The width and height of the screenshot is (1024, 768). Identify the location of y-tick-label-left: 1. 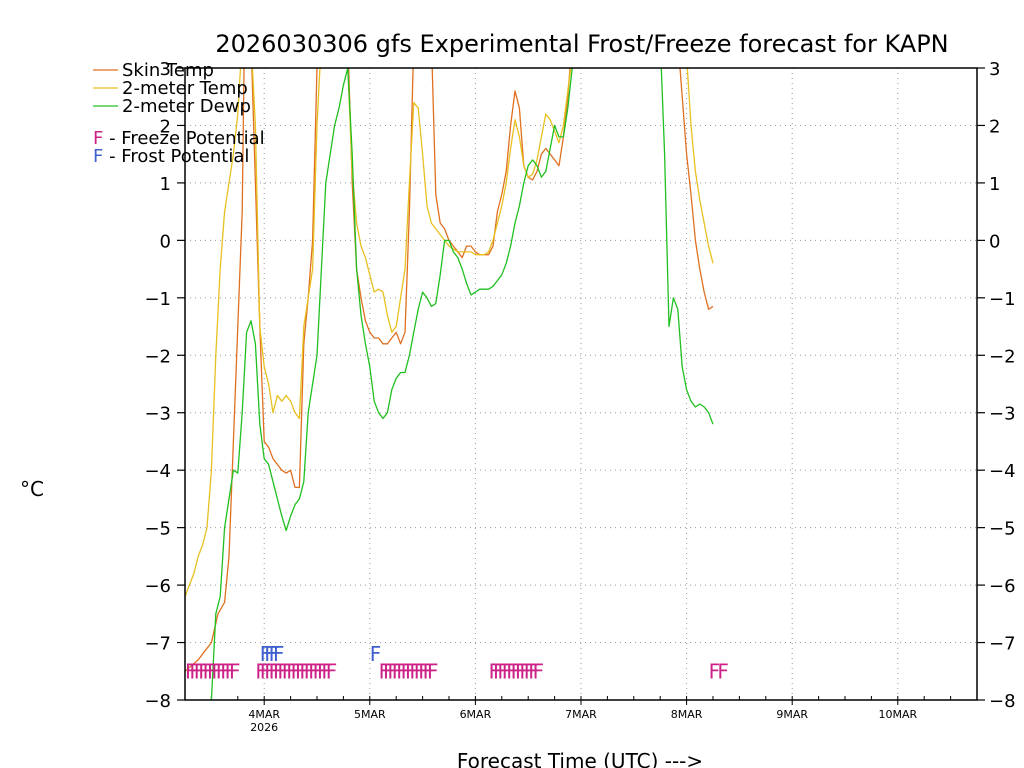
(165, 184).